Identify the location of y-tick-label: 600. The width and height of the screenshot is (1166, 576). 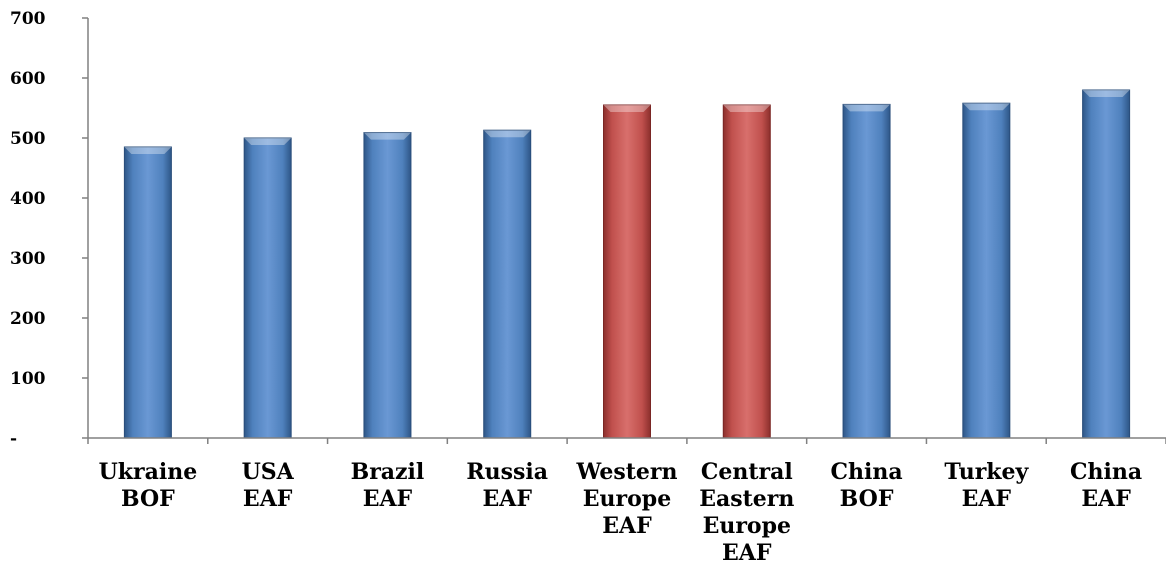
(28, 79).